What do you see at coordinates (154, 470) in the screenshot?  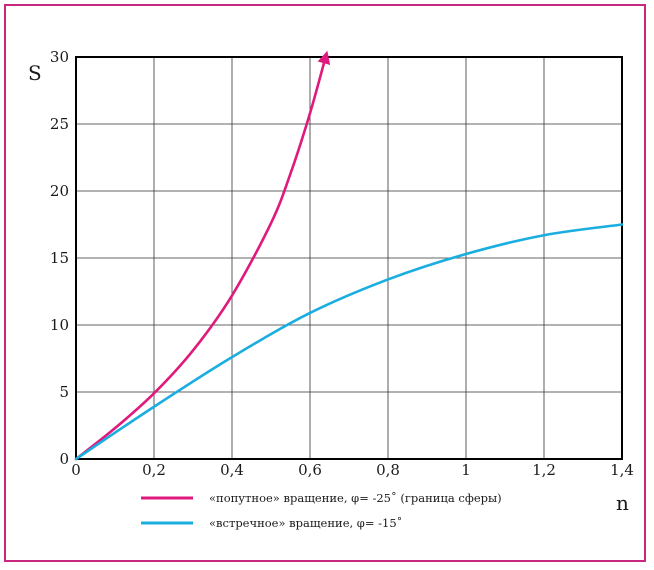 I see `x-tick-label: 0,2` at bounding box center [154, 470].